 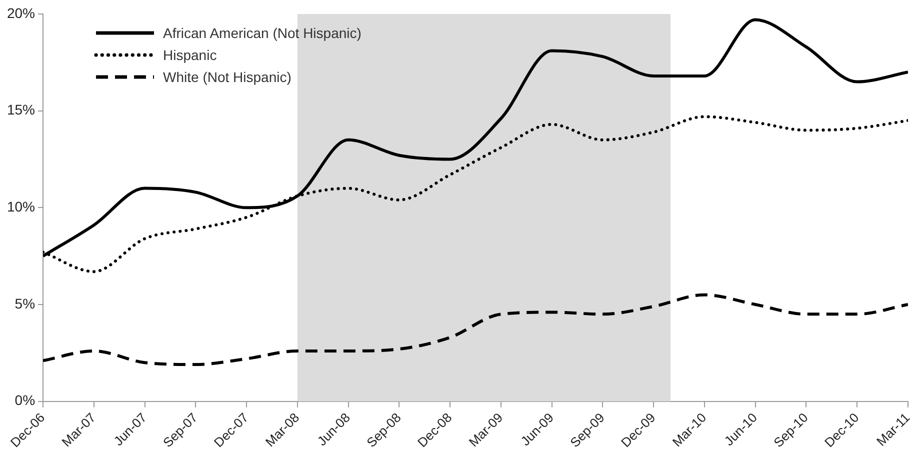 What do you see at coordinates (25, 400) in the screenshot?
I see `y-tick-label: 0%` at bounding box center [25, 400].